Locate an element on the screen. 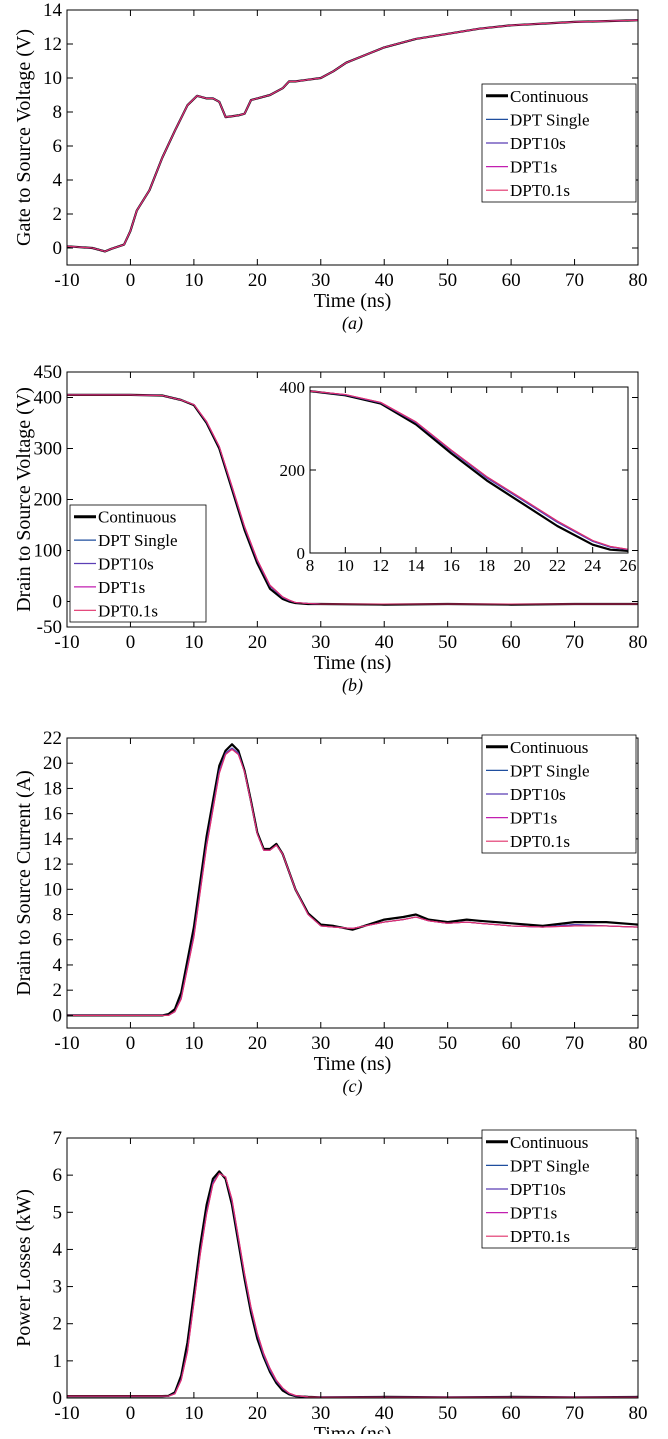  x-tick-label: 12 is located at coordinates (380, 565).